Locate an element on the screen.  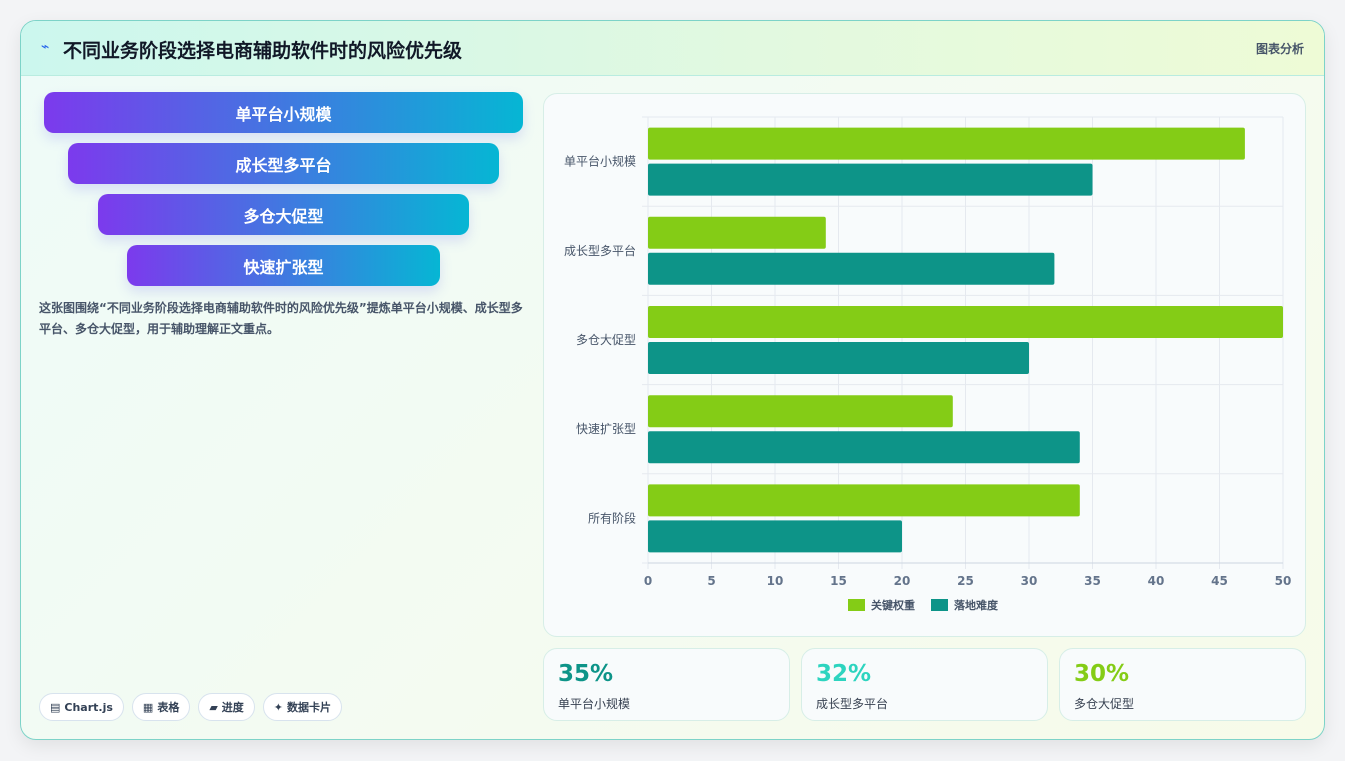
funnel-item-label: 多仓大促型 is located at coordinates (283, 216).